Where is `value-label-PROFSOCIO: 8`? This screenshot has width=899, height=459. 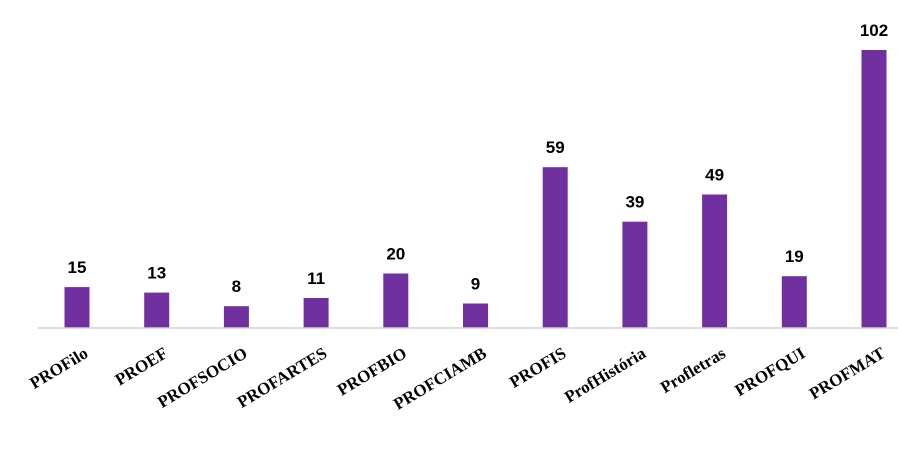 value-label-PROFSOCIO: 8 is located at coordinates (236, 286).